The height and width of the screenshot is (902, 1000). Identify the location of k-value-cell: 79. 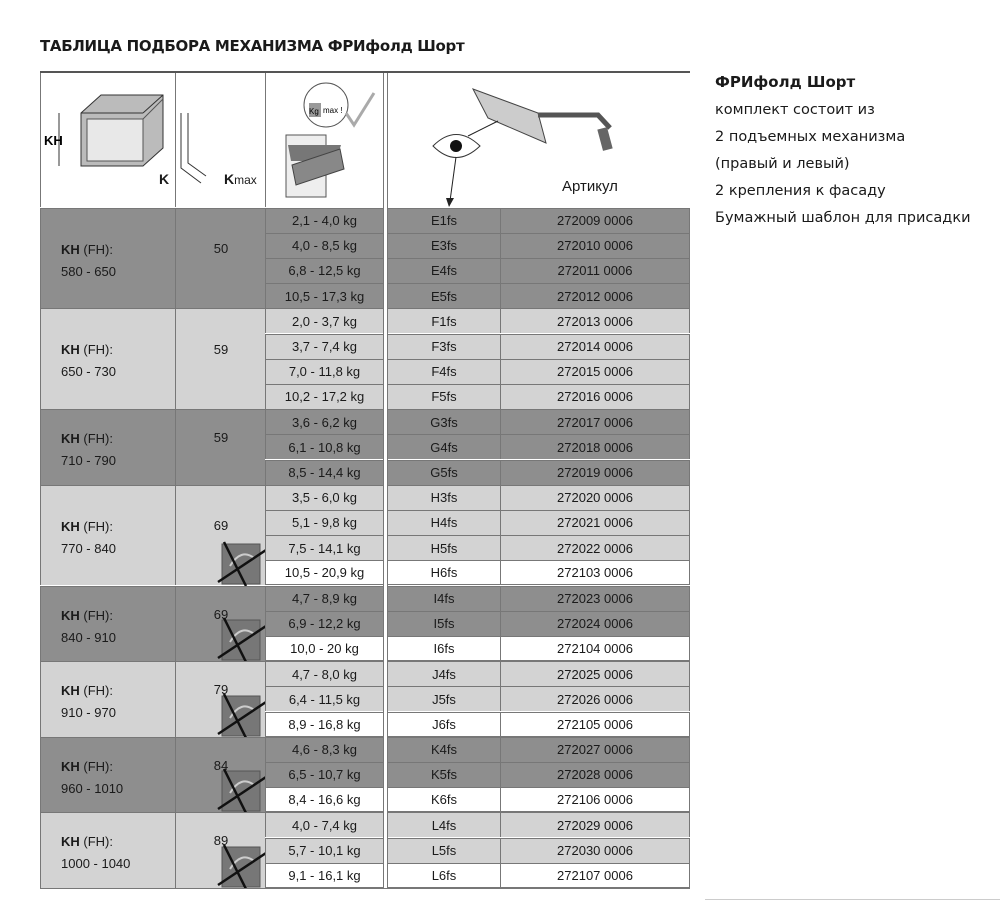
(220, 699).